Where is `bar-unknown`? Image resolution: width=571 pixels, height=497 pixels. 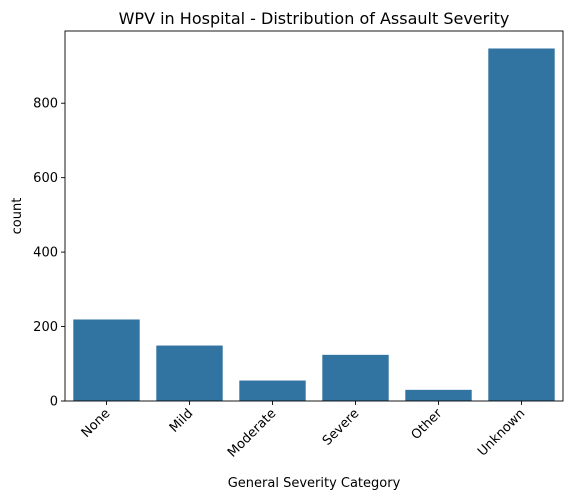
bar-unknown is located at coordinates (521, 224).